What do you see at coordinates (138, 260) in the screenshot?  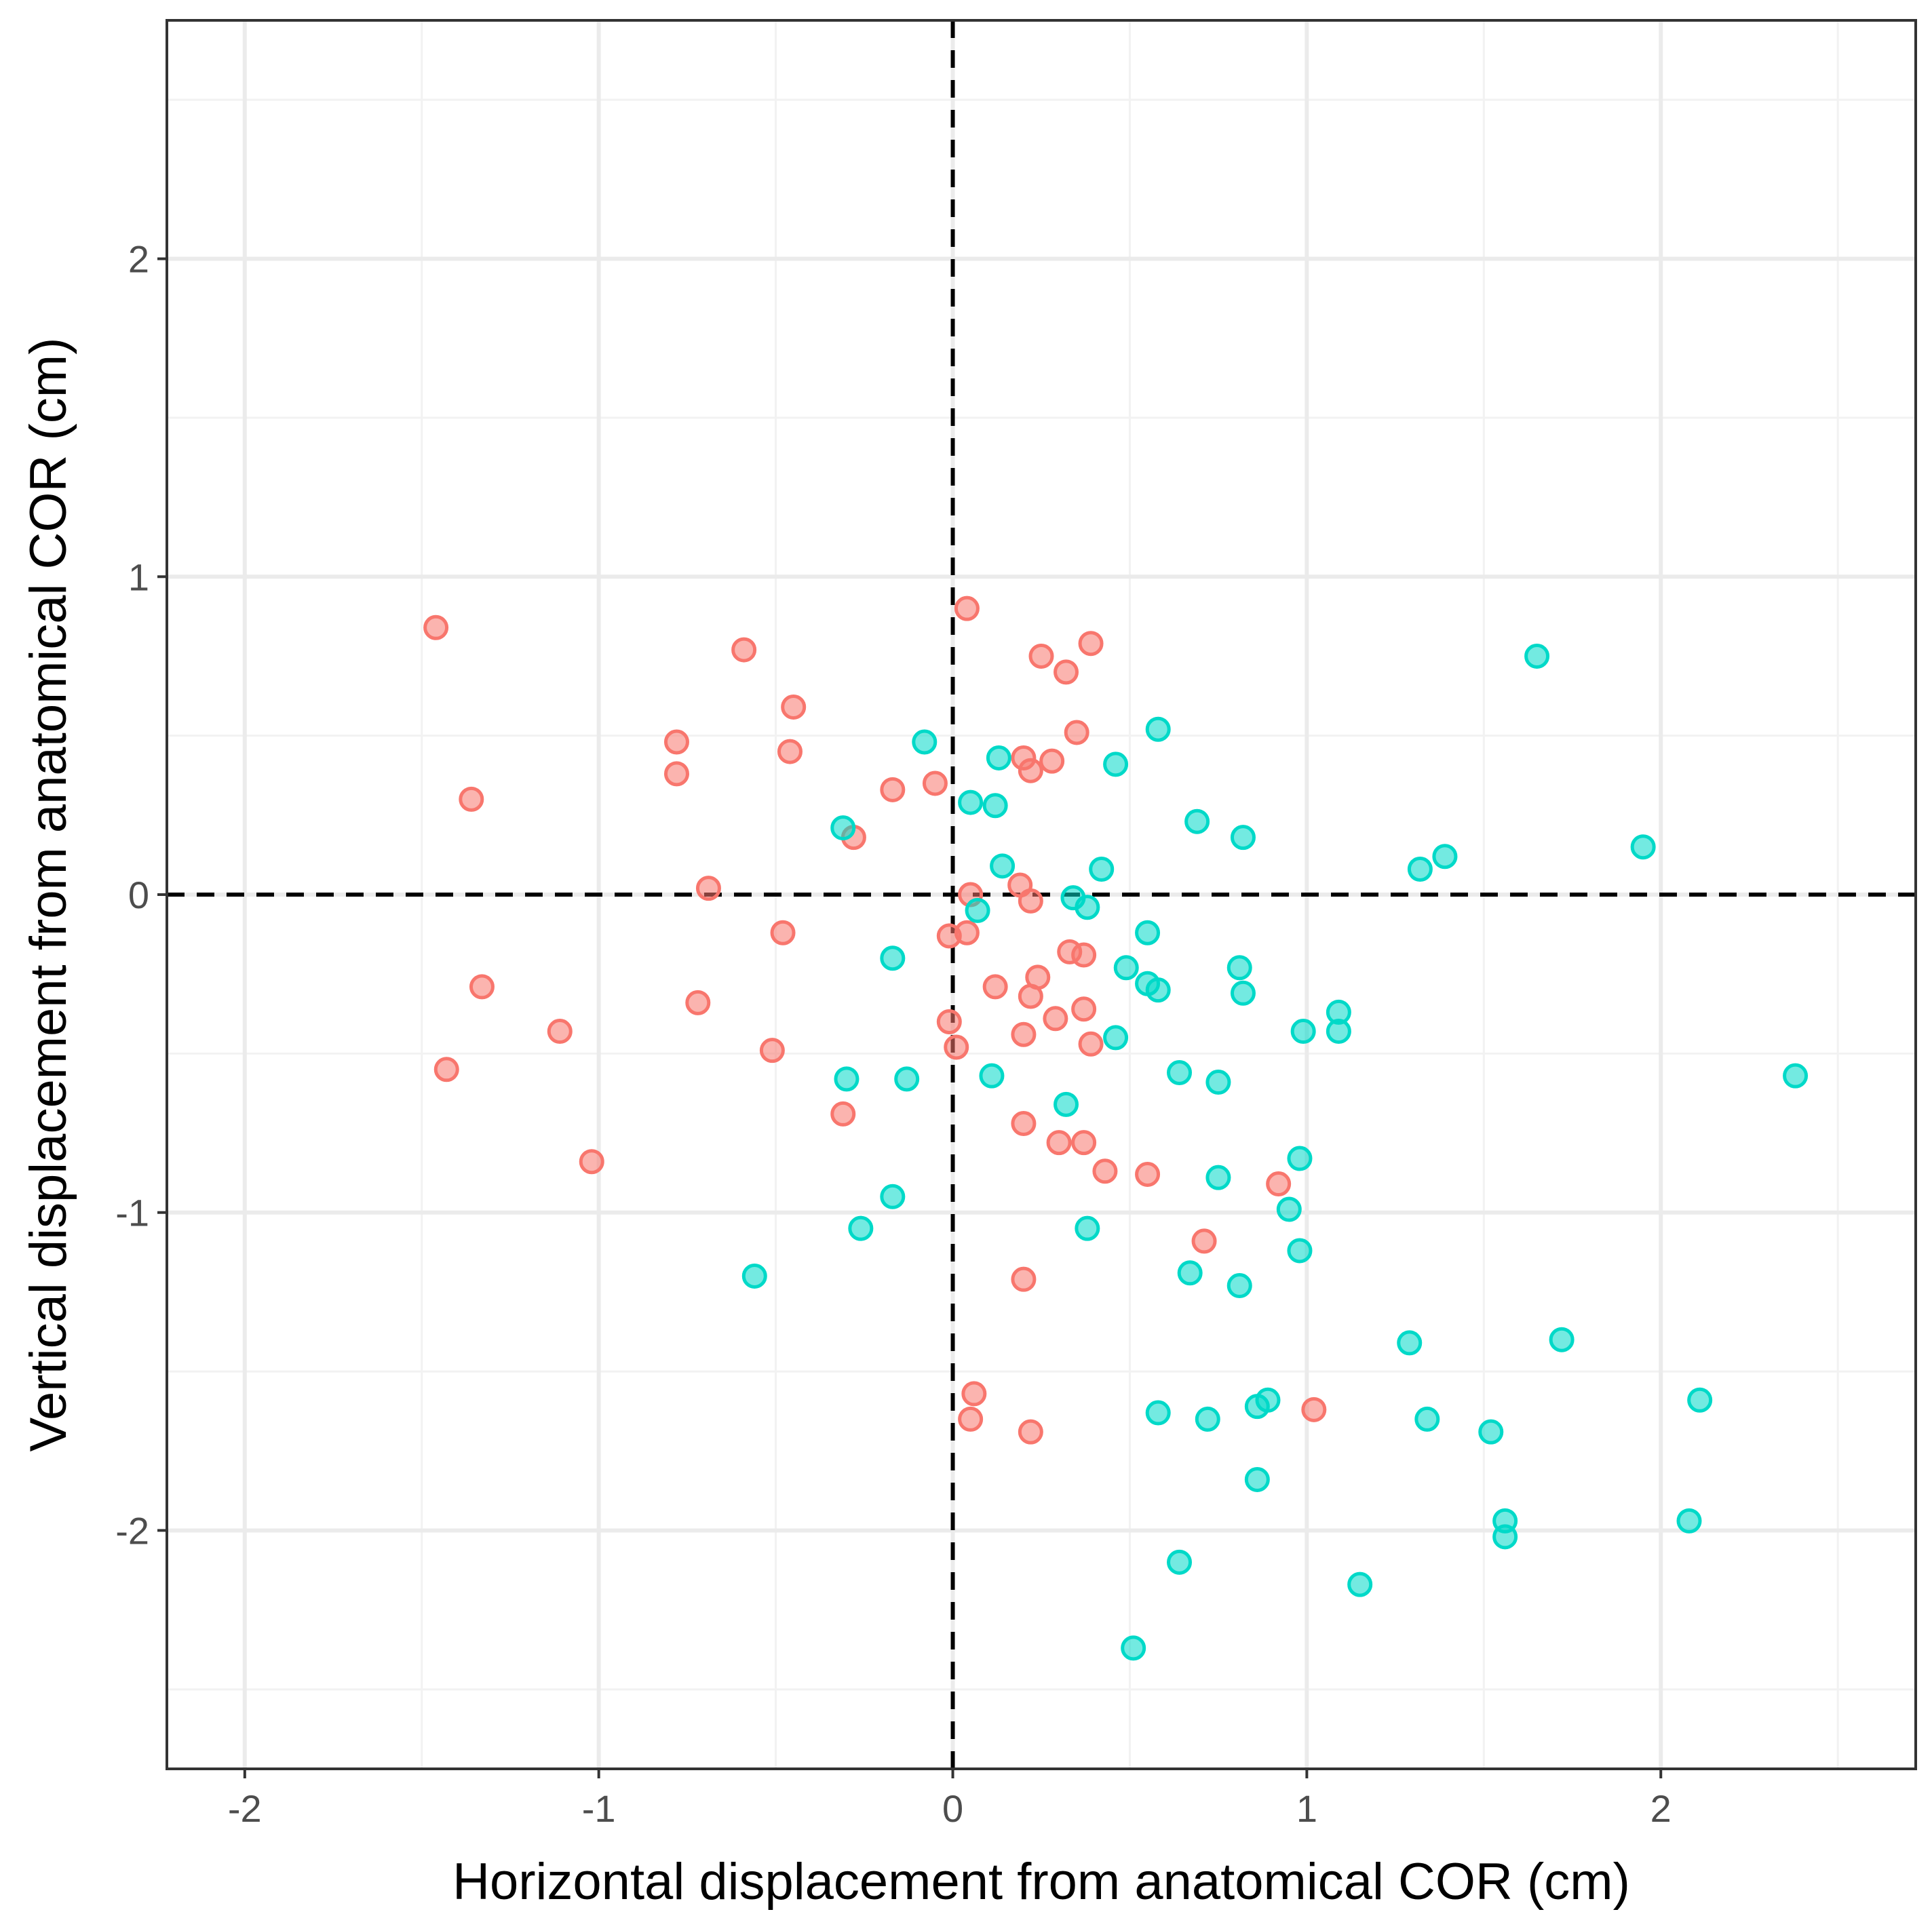 I see `y-tick-label: 2` at bounding box center [138, 260].